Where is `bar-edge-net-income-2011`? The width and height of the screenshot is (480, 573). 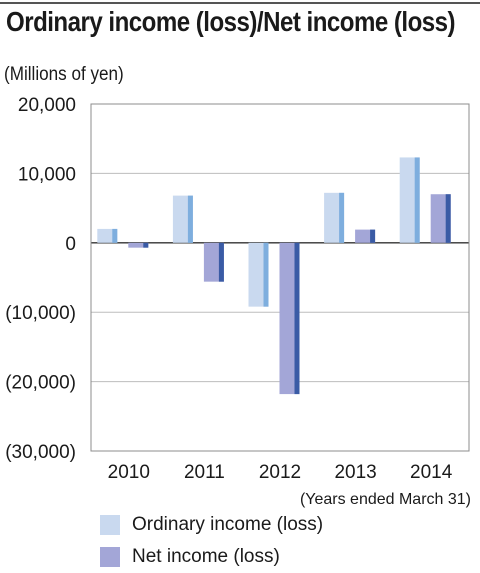 bar-edge-net-income-2011 is located at coordinates (221, 262).